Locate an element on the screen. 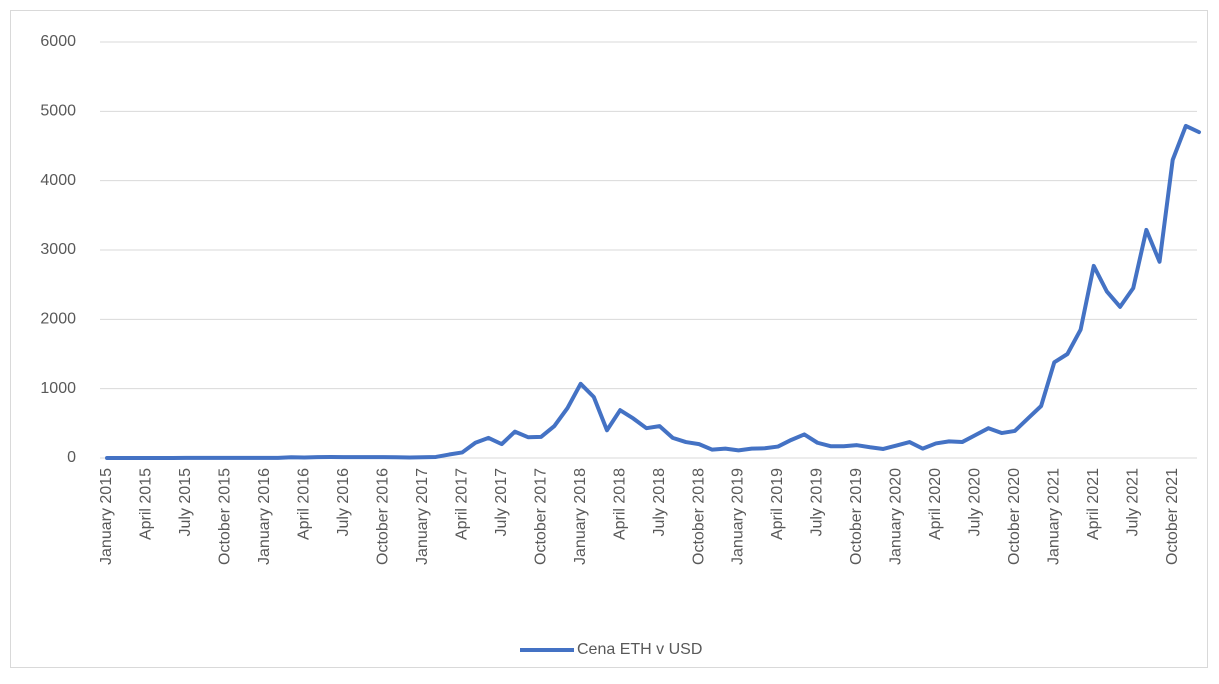 The image size is (1219, 684). x-tick-label: October 2021 is located at coordinates (1172, 516).